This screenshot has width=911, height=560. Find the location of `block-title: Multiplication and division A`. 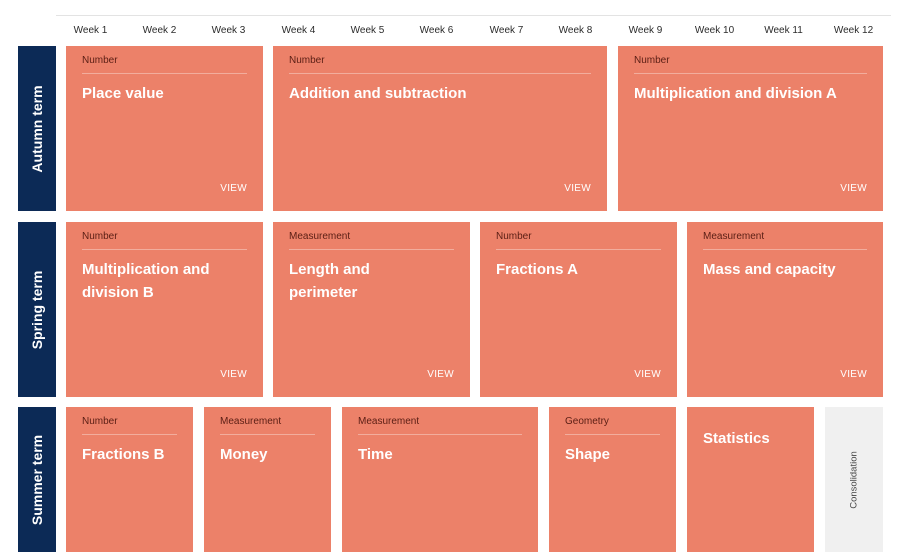

block-title: Multiplication and division A is located at coordinates (735, 93).